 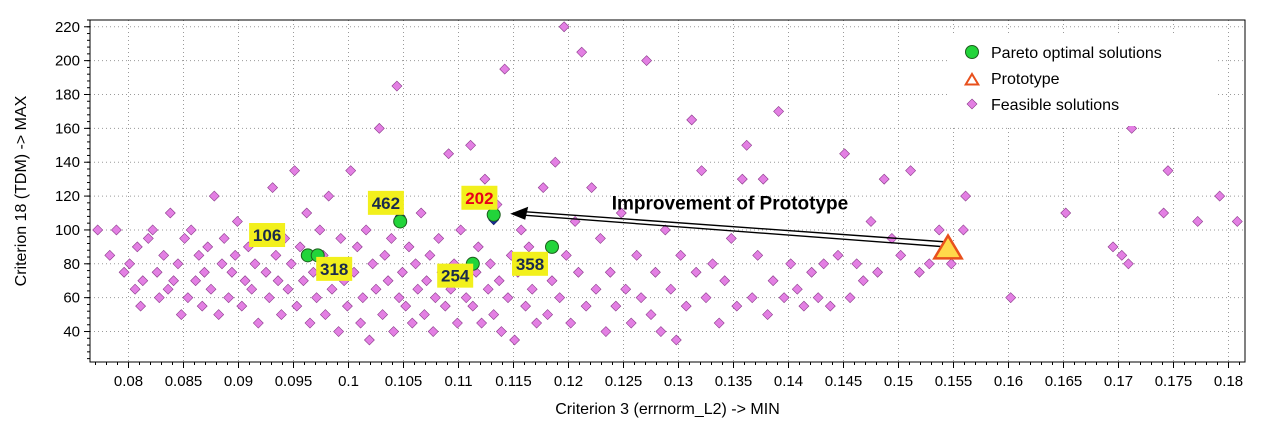 I want to click on y-tick-label: 180, so click(x=67, y=94).